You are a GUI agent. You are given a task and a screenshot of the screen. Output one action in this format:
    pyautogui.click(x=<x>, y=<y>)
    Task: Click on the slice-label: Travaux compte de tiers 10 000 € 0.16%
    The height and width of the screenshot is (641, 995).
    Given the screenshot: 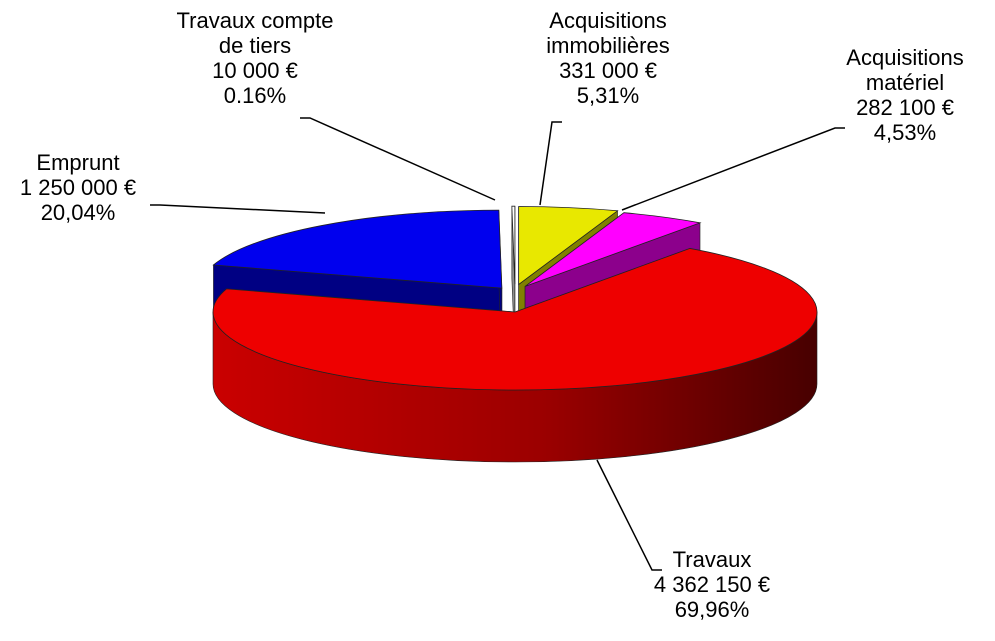 What is the action you would take?
    pyautogui.click(x=255, y=58)
    